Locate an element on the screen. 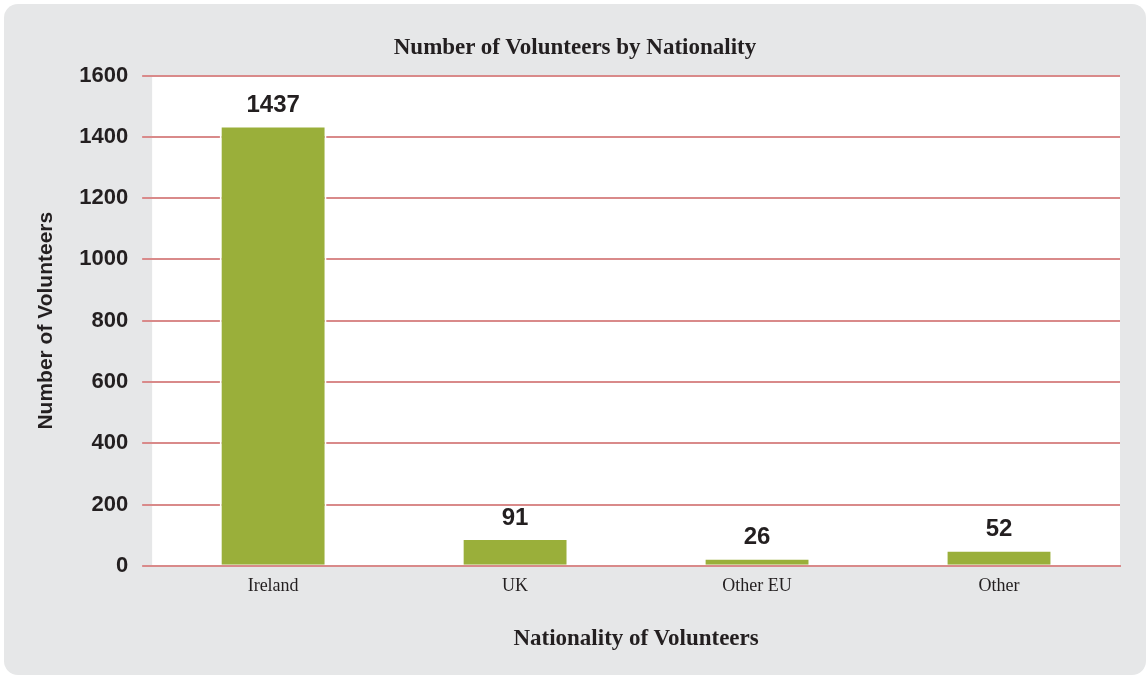 The image size is (1146, 675). y-tick-label: 600 is located at coordinates (110, 381).